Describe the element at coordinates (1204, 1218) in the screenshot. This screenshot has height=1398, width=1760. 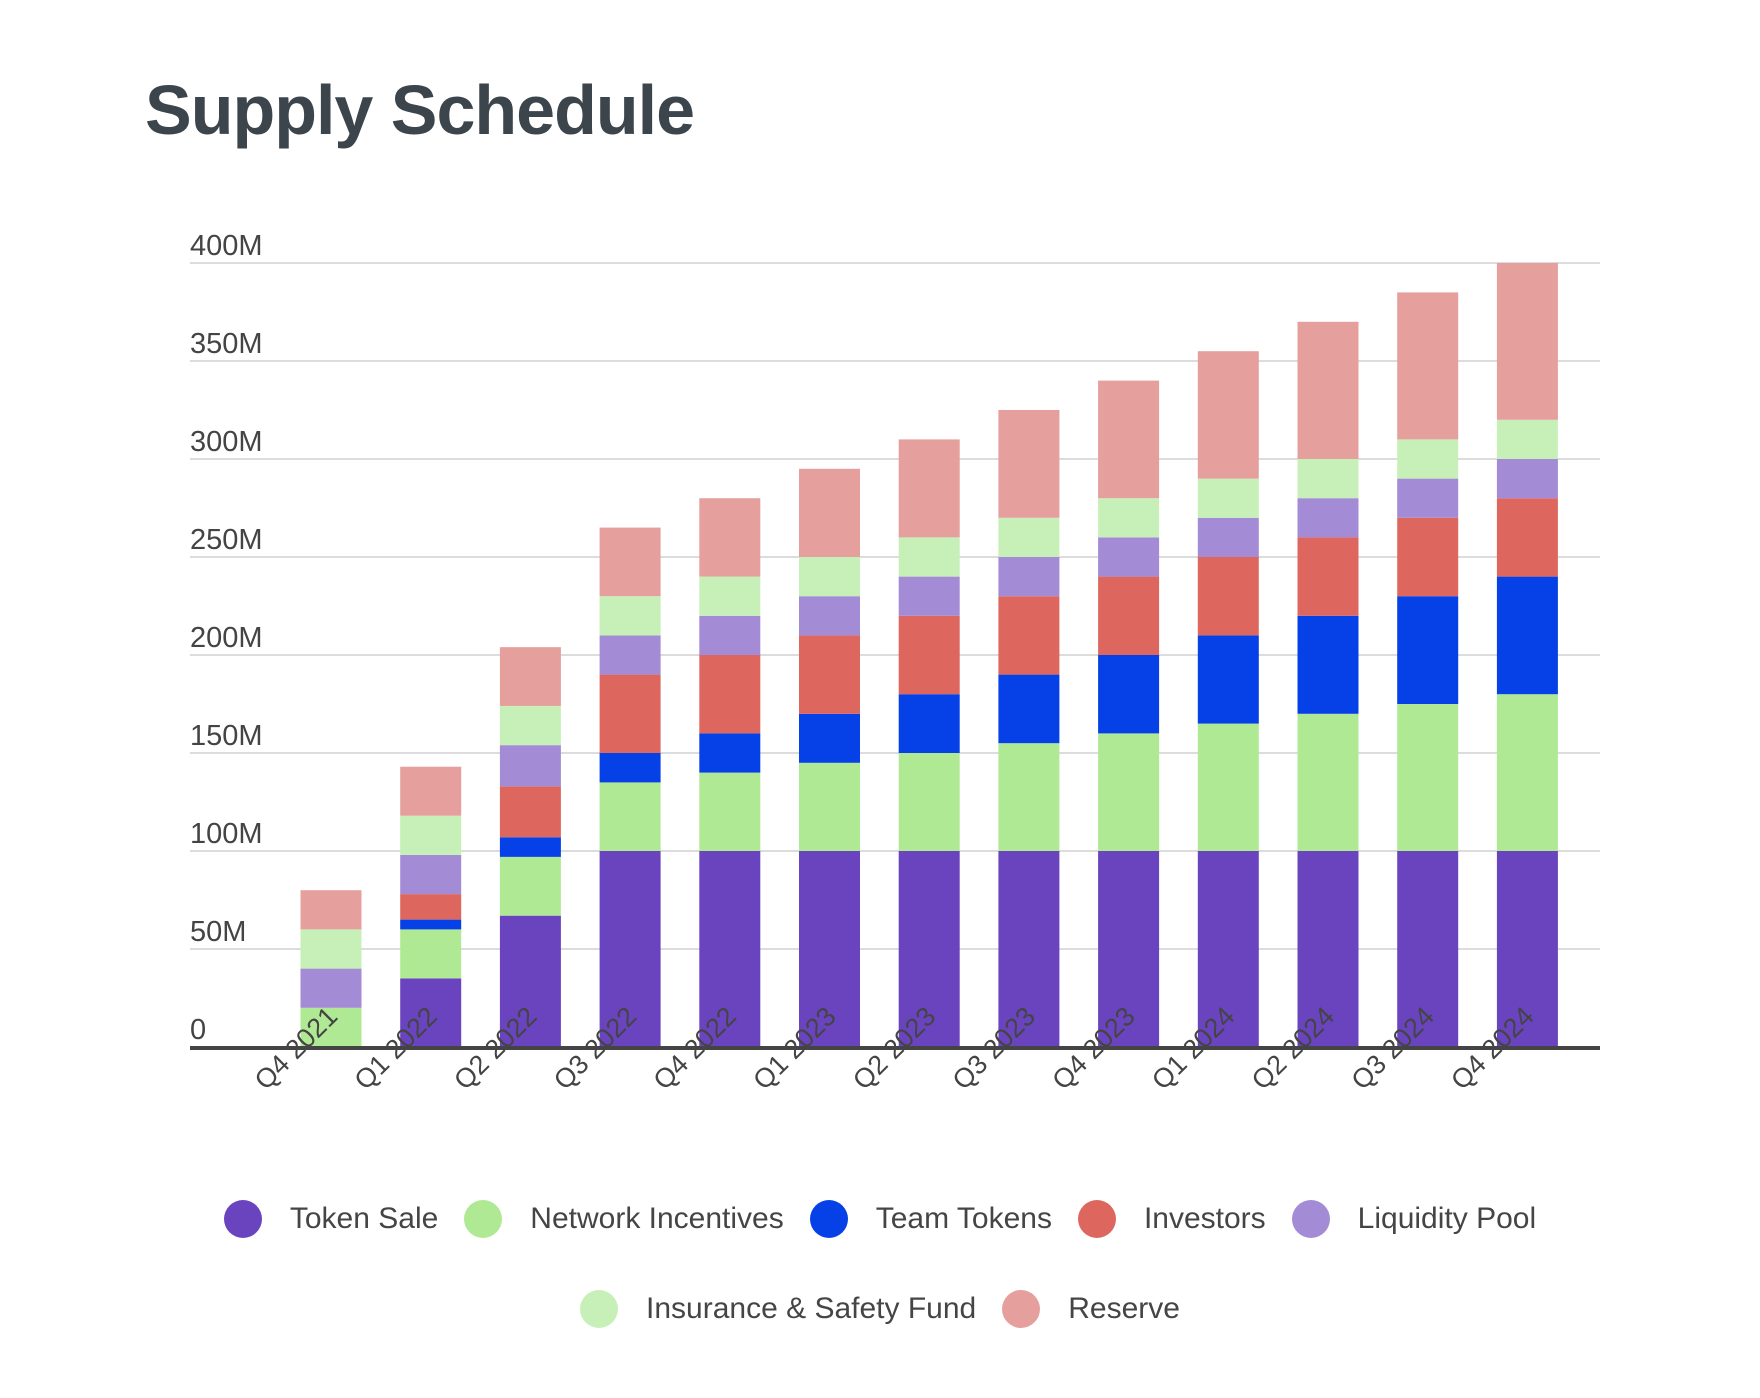
I see `legend-label: Investors` at that location.